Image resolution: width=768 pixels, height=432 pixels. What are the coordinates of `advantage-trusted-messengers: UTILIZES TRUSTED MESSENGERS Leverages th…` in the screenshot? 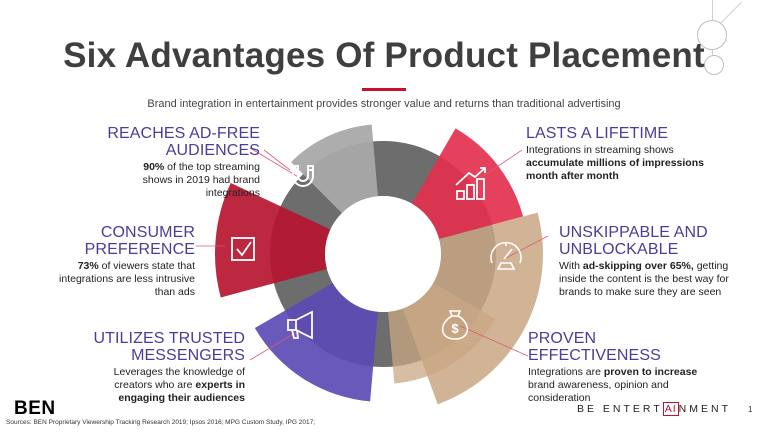 It's located at (152, 367).